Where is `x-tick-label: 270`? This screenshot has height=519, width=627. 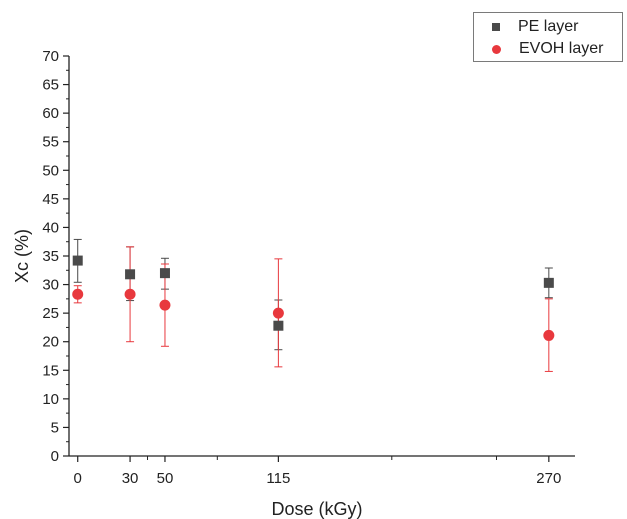 x-tick-label: 270 is located at coordinates (548, 478).